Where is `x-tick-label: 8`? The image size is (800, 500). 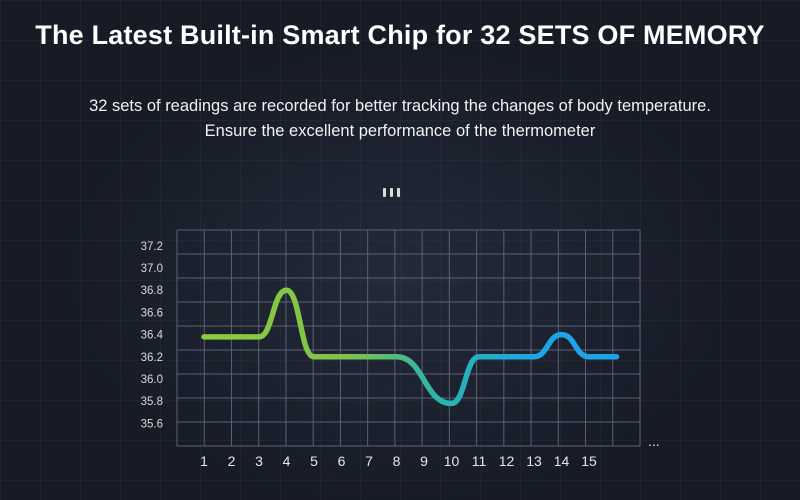 x-tick-label: 8 is located at coordinates (397, 461).